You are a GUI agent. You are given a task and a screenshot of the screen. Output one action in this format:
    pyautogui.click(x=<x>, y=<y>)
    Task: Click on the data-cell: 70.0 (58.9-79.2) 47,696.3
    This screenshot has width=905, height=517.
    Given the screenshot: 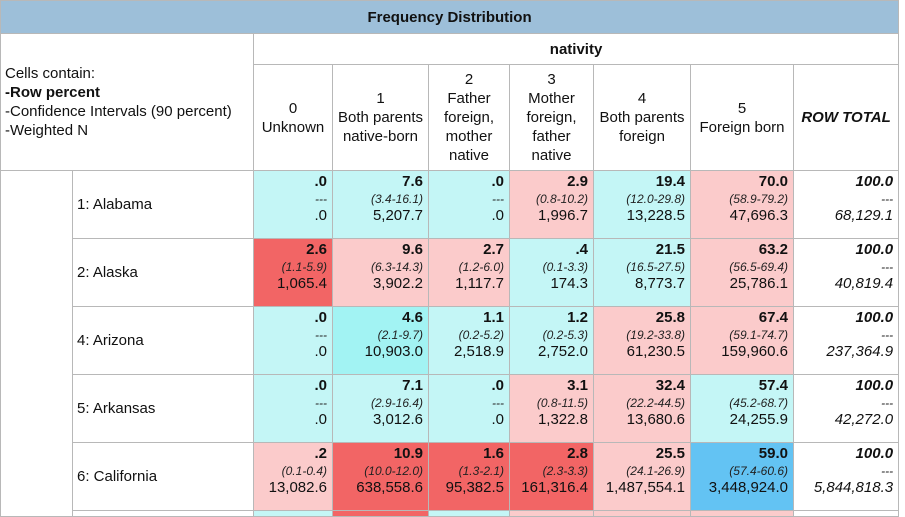 What is the action you would take?
    pyautogui.click(x=742, y=204)
    